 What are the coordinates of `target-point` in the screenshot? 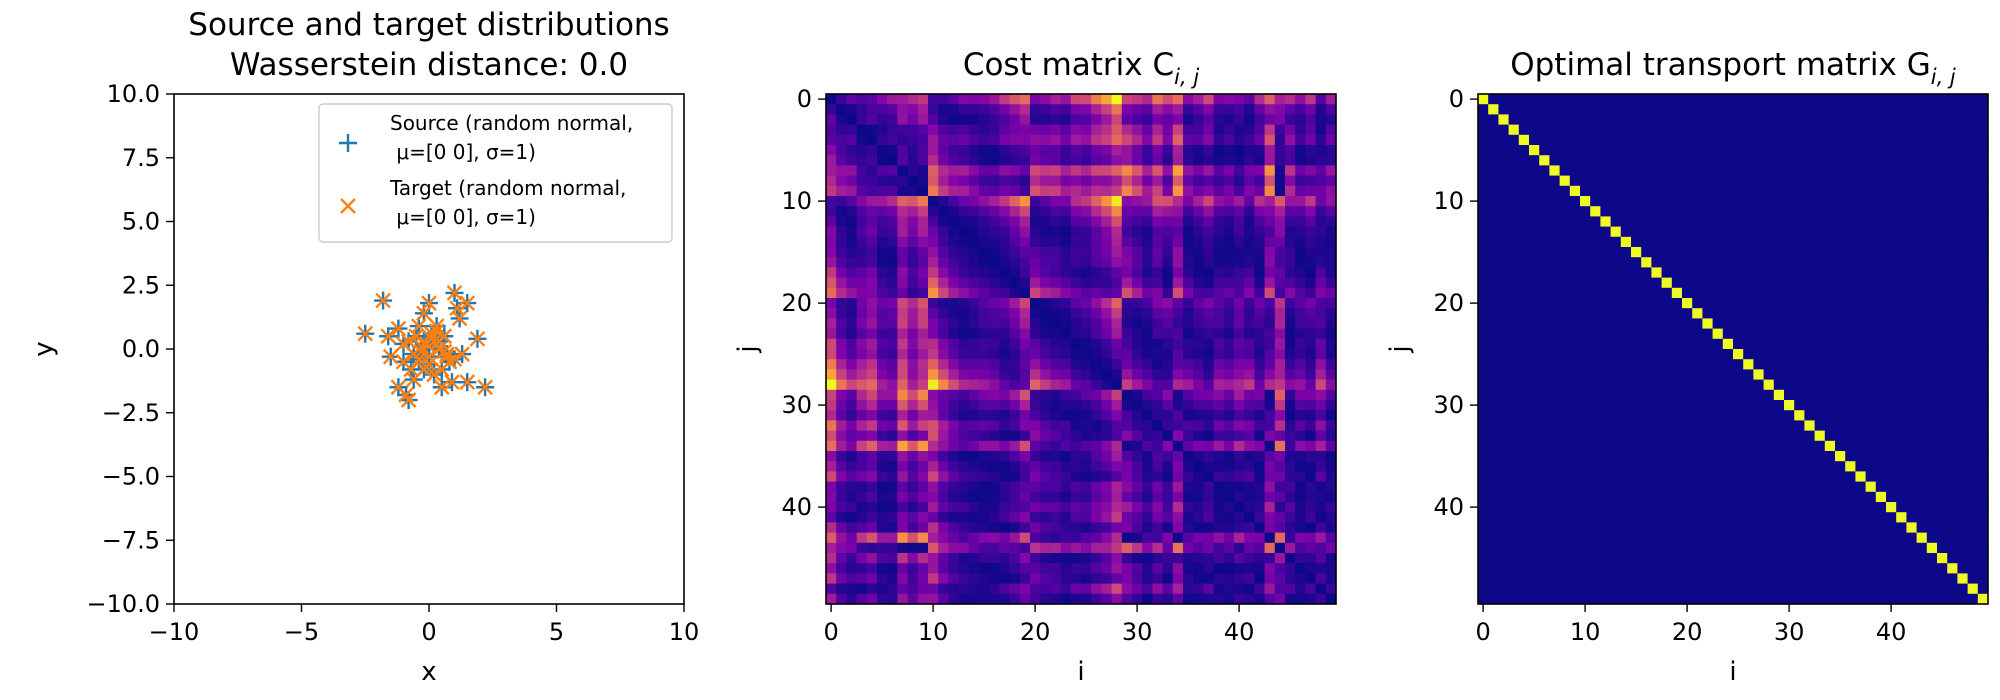 It's located at (454, 293).